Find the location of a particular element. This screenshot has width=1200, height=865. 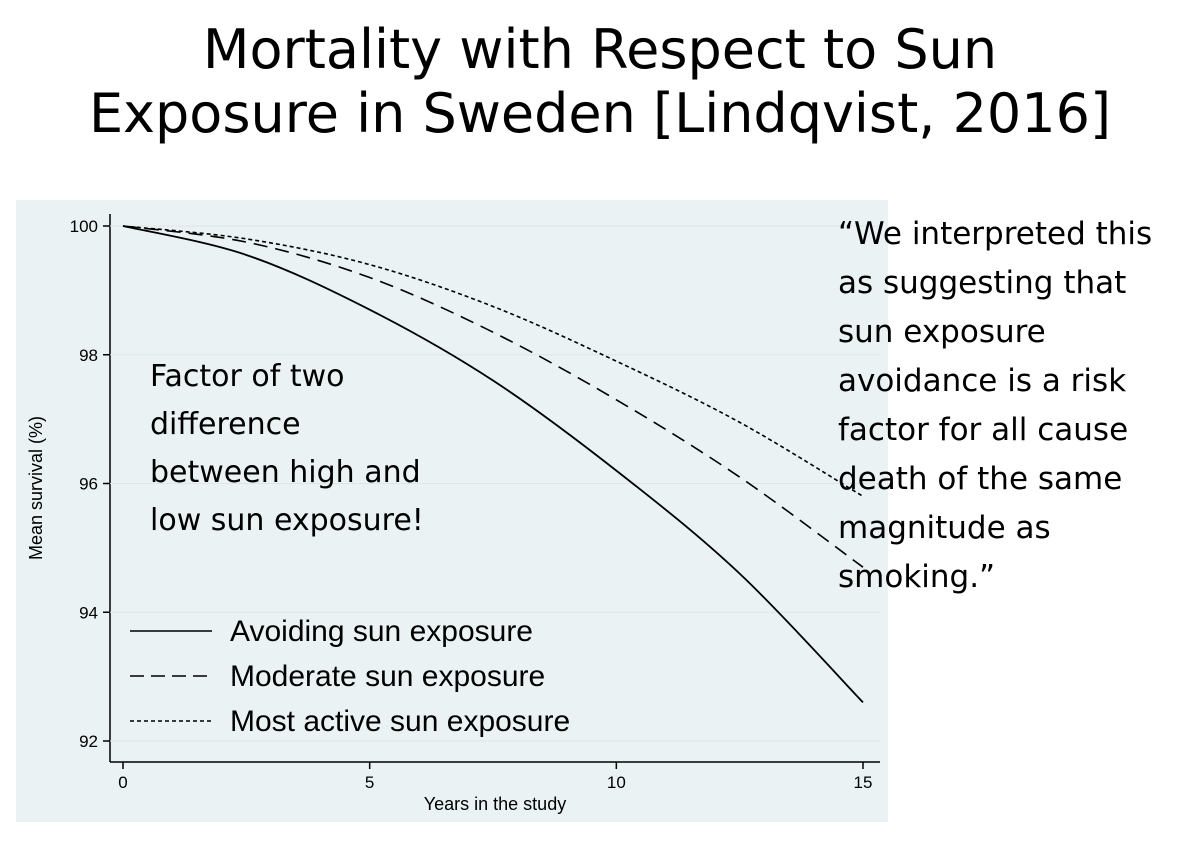

quote-line-2: as suggesting that is located at coordinates (982, 283).